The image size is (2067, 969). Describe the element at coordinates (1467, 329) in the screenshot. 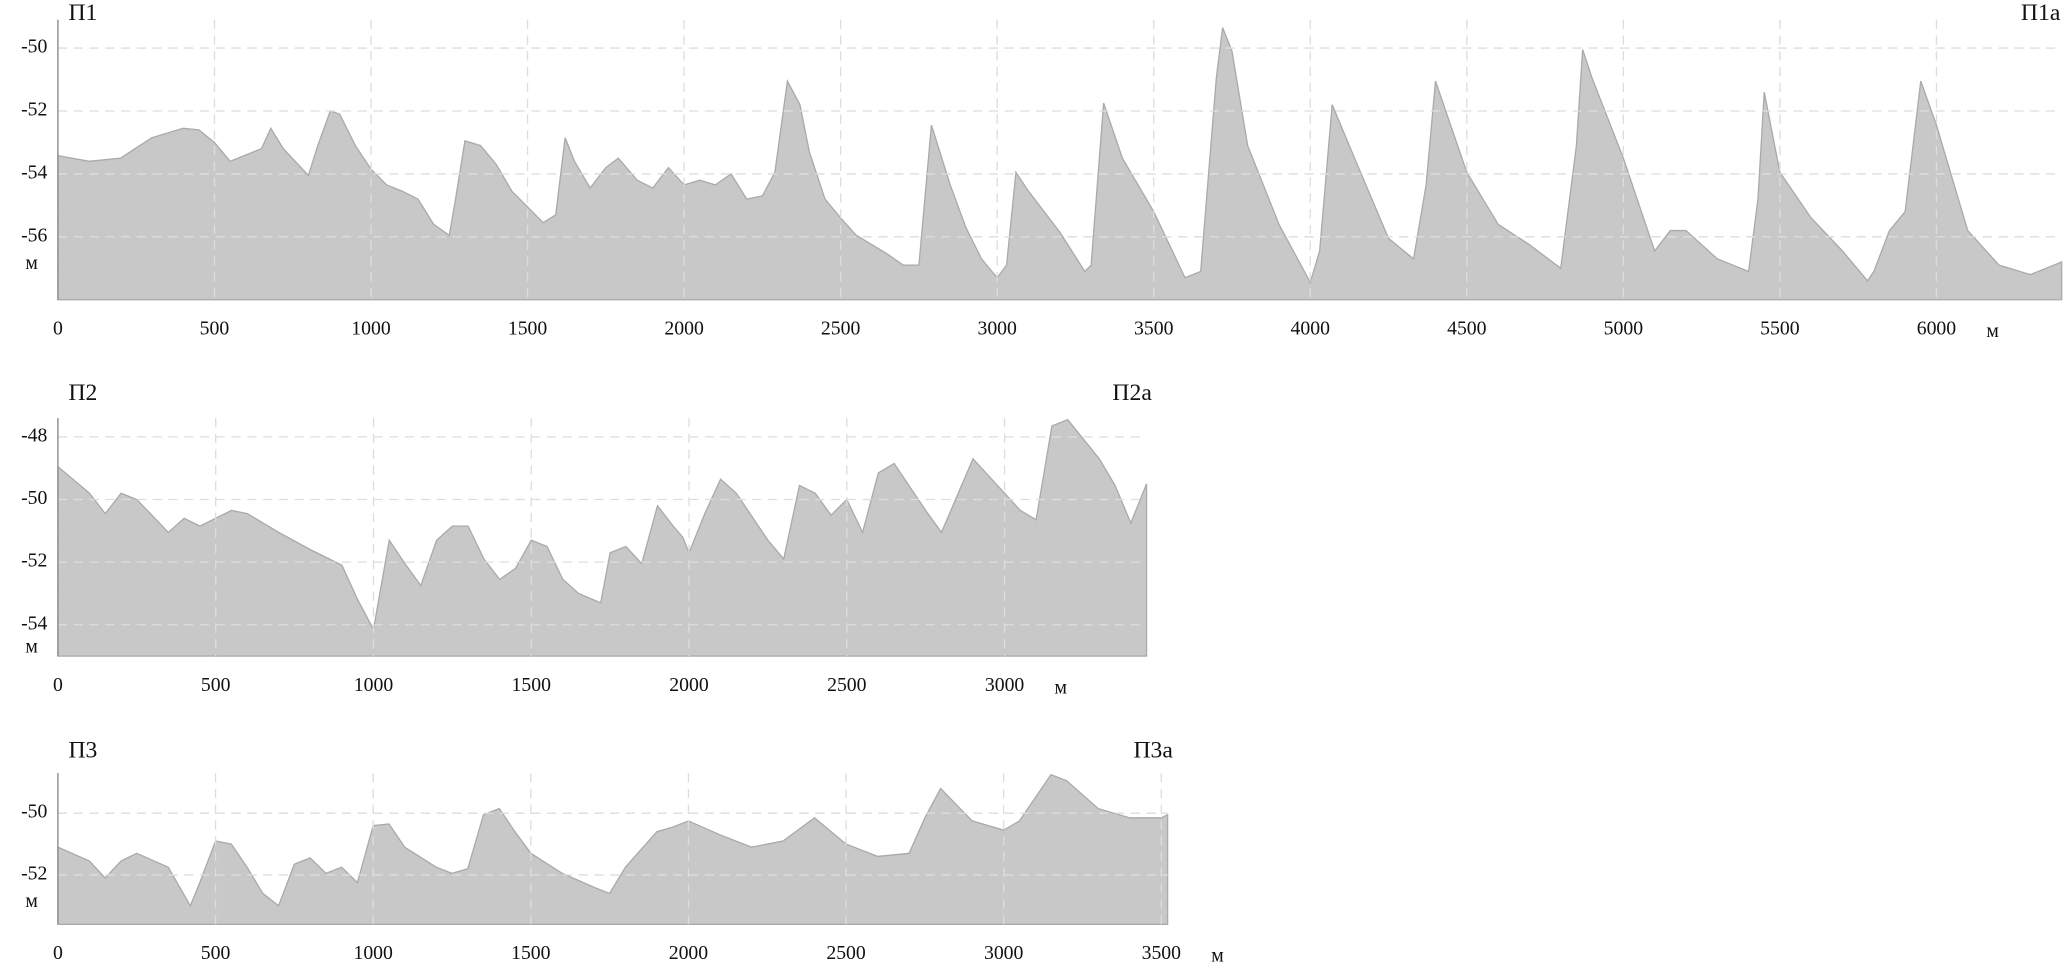

I see `x-tick-label: 4500` at that location.